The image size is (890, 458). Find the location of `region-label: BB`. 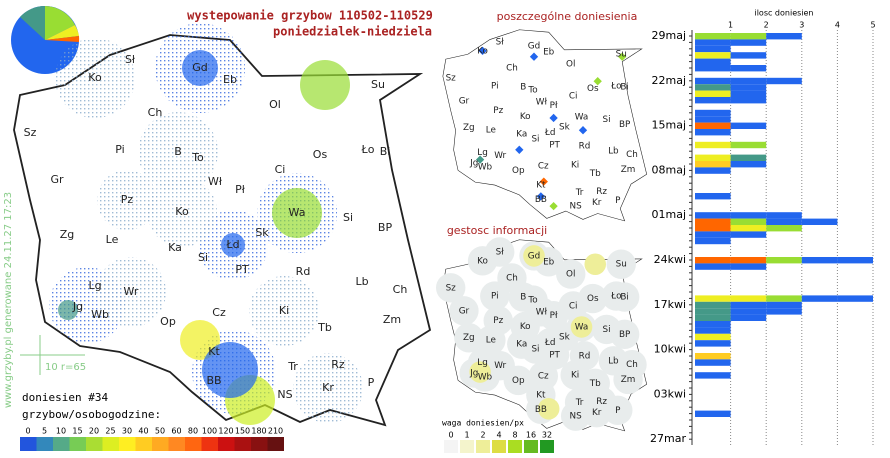

region-label: BB is located at coordinates (541, 200).